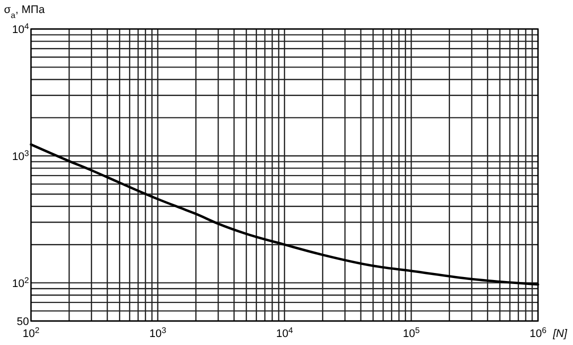 Image resolution: width=573 pixels, height=345 pixels. What do you see at coordinates (158, 333) in the screenshot?
I see `x-tick-label: 10$^{3}$` at bounding box center [158, 333].